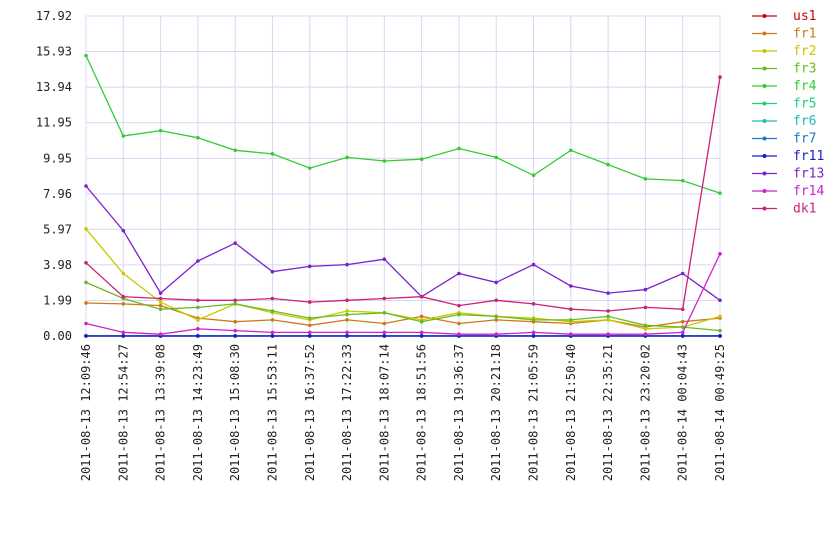 This screenshot has height=560, width=840. Describe the element at coordinates (57, 194) in the screenshot. I see `y-tick-label: 7.96` at that location.